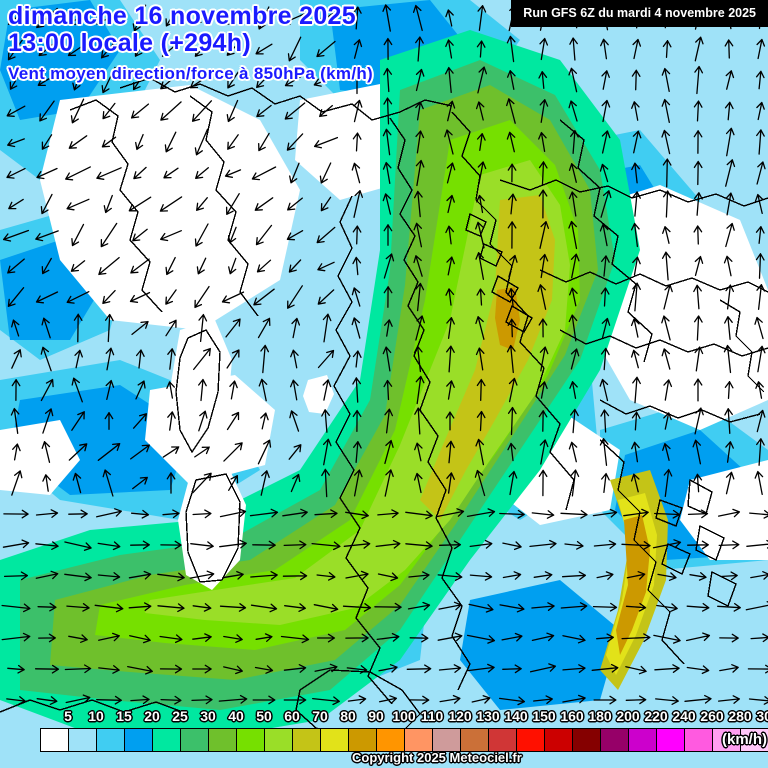 This screenshot has height=768, width=768. Describe the element at coordinates (236, 716) in the screenshot. I see `colorbar-tick-label: 40` at that location.